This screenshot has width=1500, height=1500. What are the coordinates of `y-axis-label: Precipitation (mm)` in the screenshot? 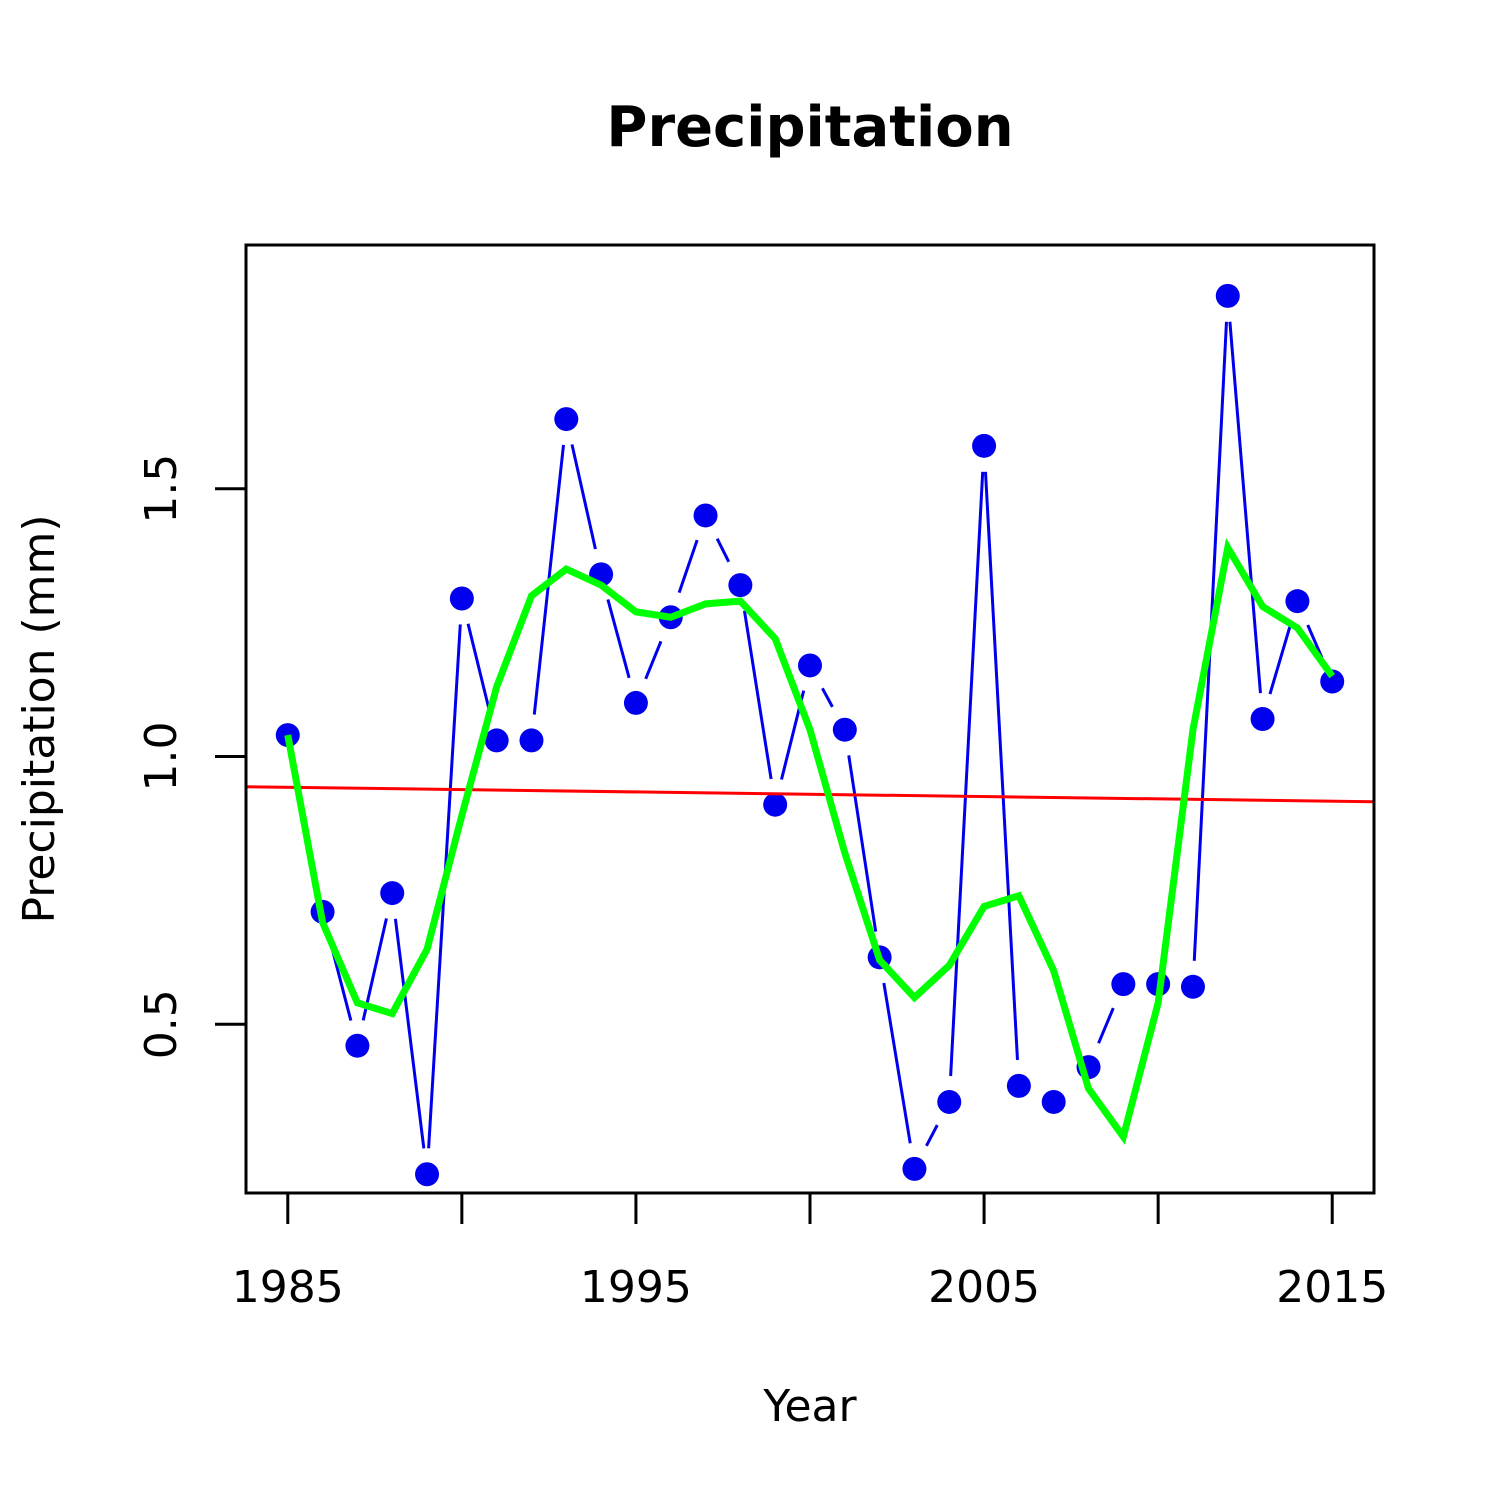 It's located at (39, 718).